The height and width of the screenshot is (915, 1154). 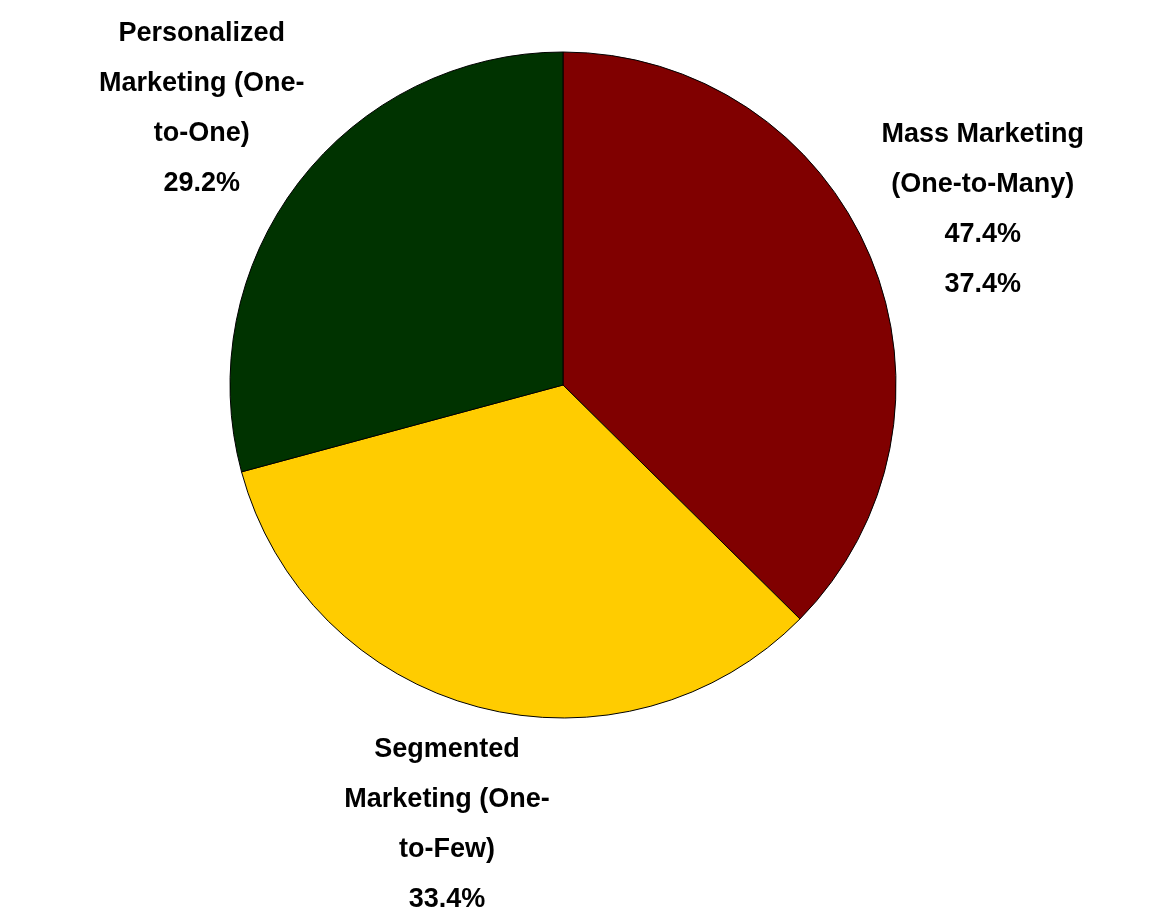 What do you see at coordinates (447, 898) in the screenshot?
I see `data-label: 33.4%` at bounding box center [447, 898].